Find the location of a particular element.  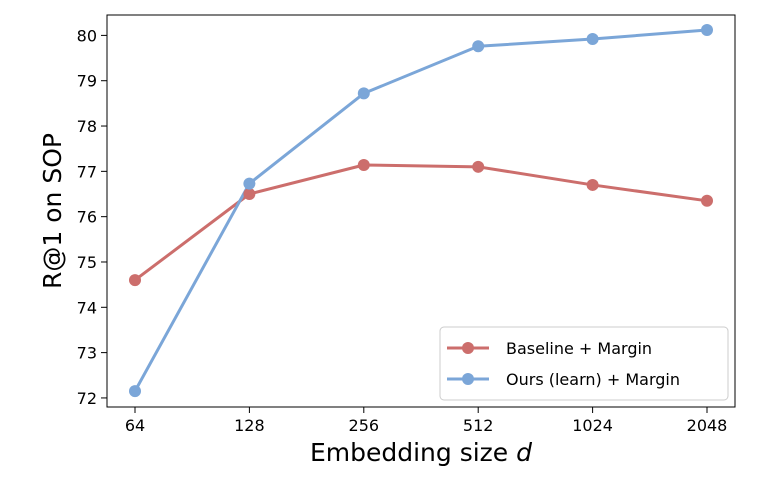

legend-label-ours: Ours (learn) + Margin is located at coordinates (593, 379).